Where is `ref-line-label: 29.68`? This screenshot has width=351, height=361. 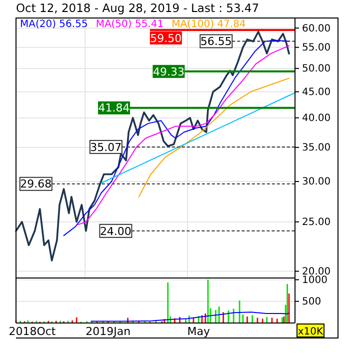
ref-line-label: 29.68 is located at coordinates (36, 184).